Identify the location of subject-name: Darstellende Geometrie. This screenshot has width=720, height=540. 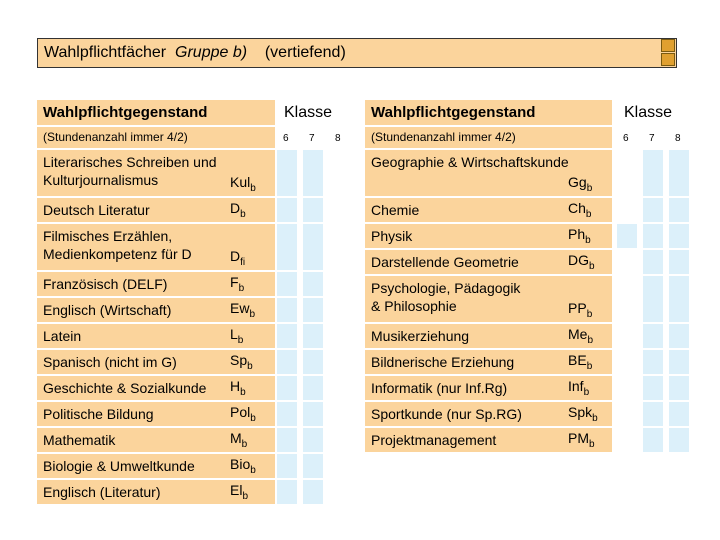
(445, 262).